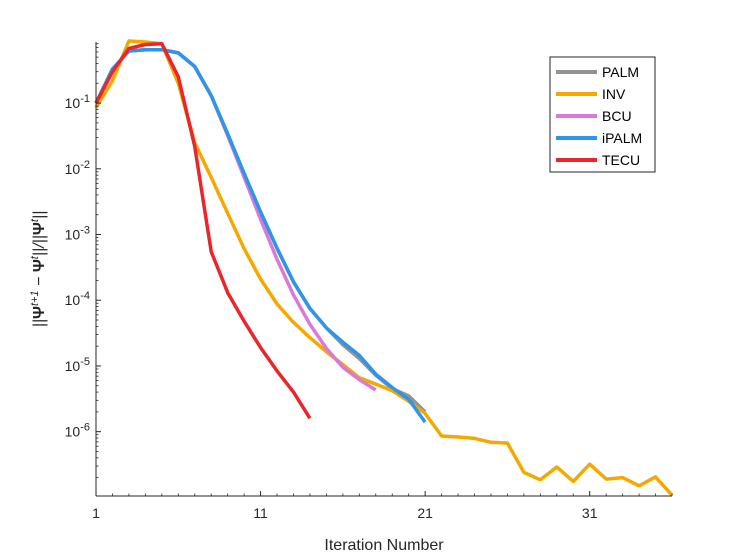 Image resolution: width=742 pixels, height=558 pixels. I want to click on x-axis-title: Iteration Number, so click(384, 545).